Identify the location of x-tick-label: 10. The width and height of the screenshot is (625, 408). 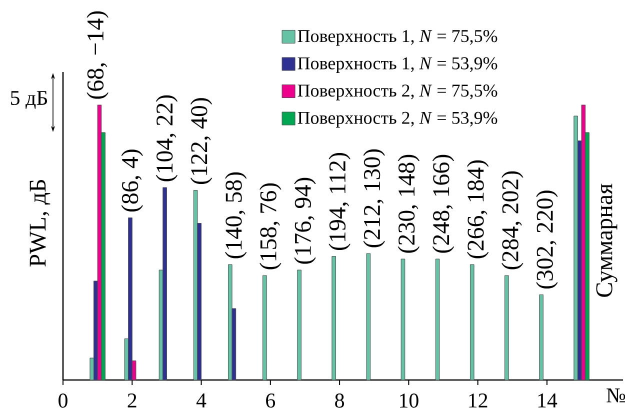
(409, 401).